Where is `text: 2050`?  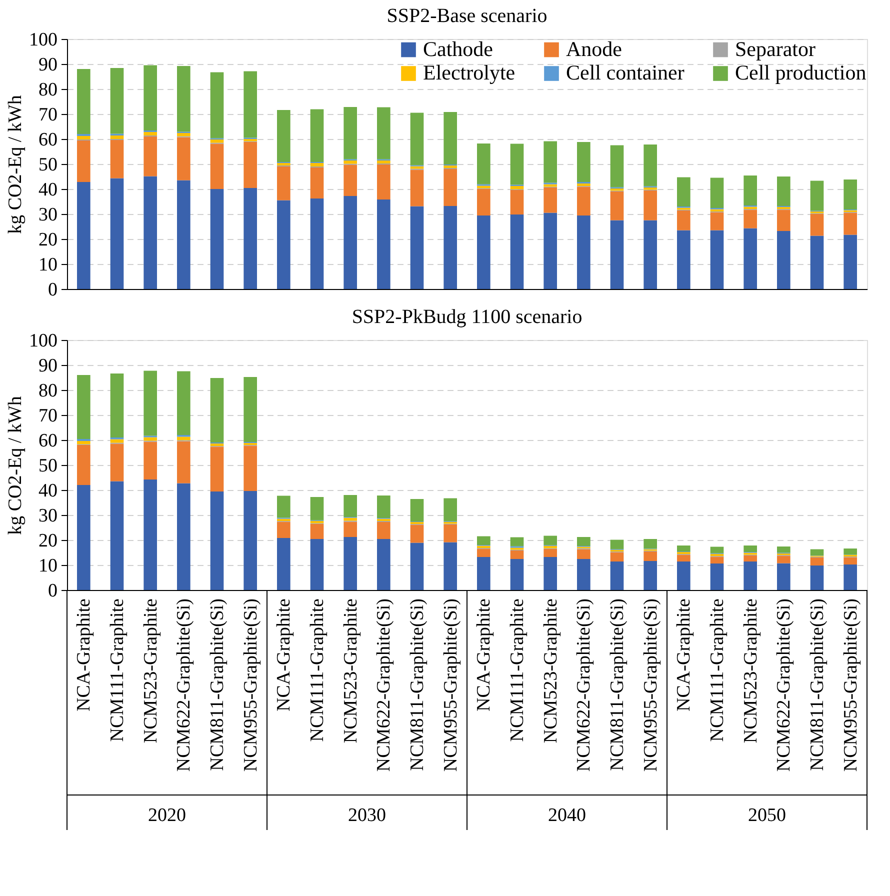
text: 2050 is located at coordinates (767, 815).